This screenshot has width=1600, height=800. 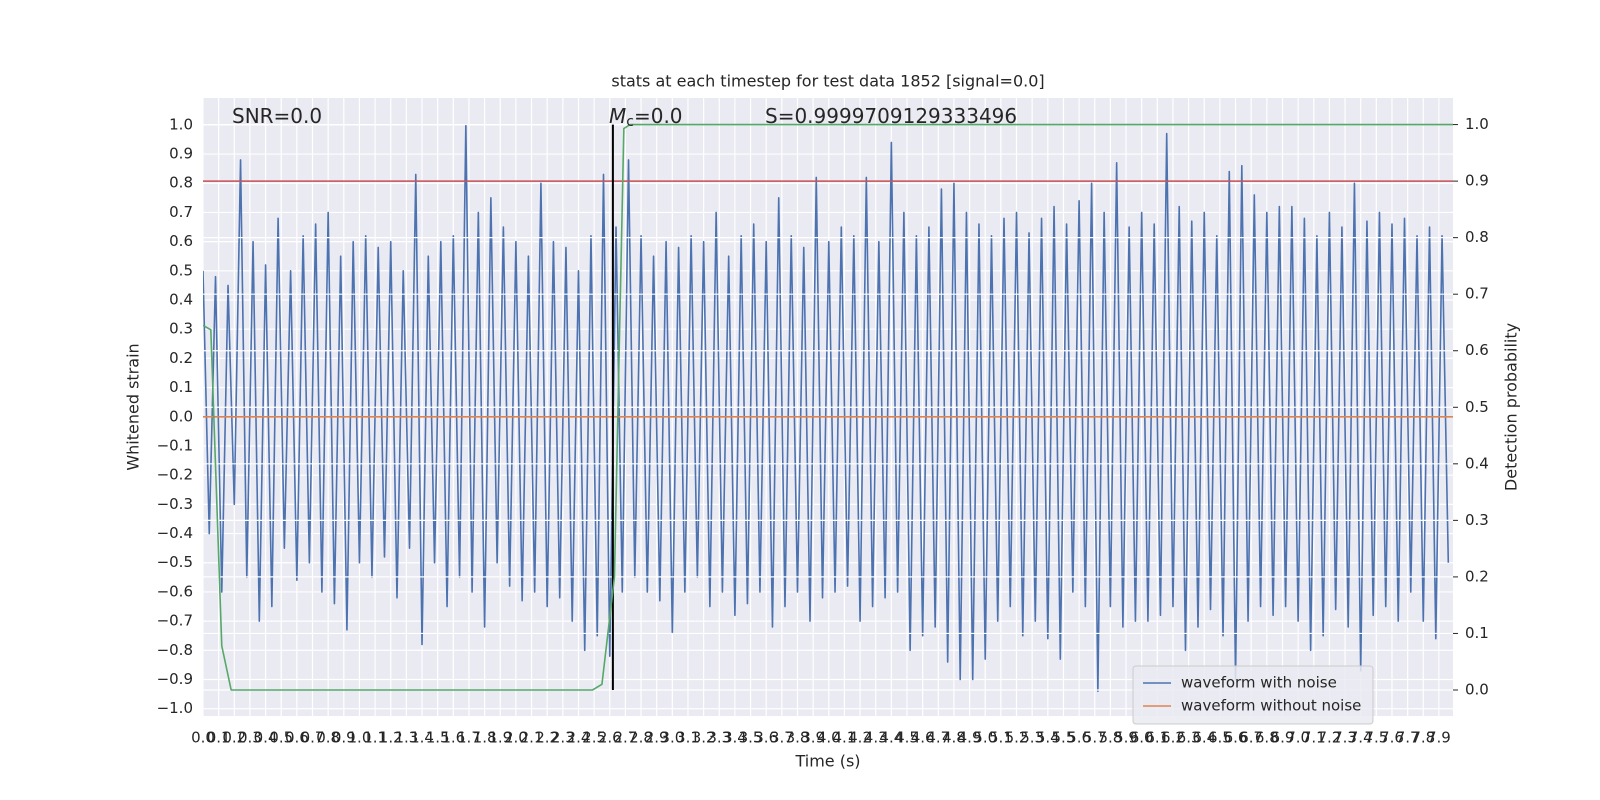 What do you see at coordinates (453, 738) in the screenshot?
I see `x-tick-label: 1.6` at bounding box center [453, 738].